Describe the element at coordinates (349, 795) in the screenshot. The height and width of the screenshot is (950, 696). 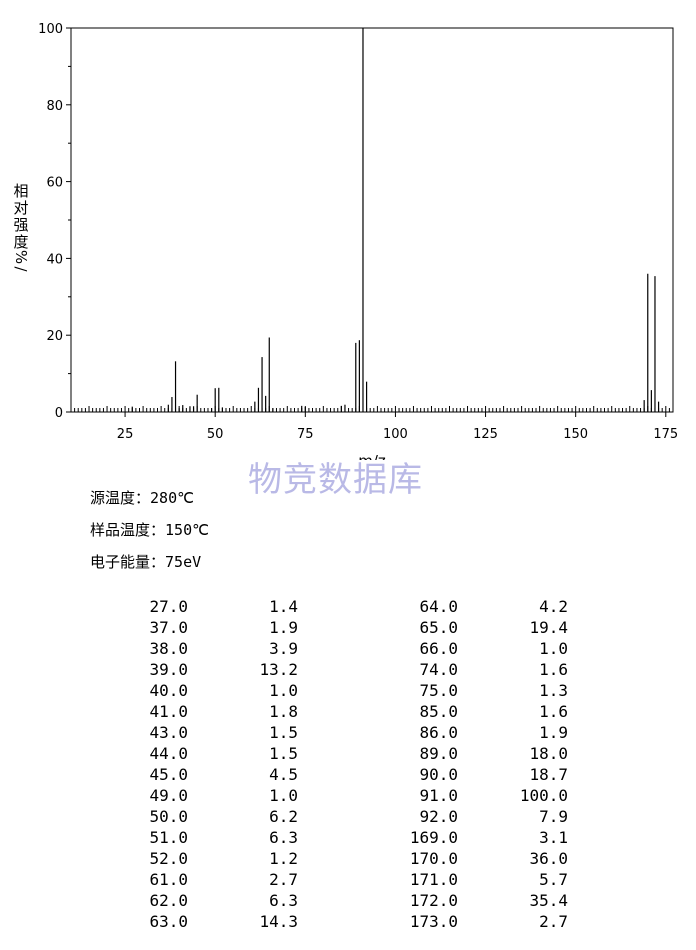
I see `table-row: 49.0 1.0 91.0 100.0` at that location.